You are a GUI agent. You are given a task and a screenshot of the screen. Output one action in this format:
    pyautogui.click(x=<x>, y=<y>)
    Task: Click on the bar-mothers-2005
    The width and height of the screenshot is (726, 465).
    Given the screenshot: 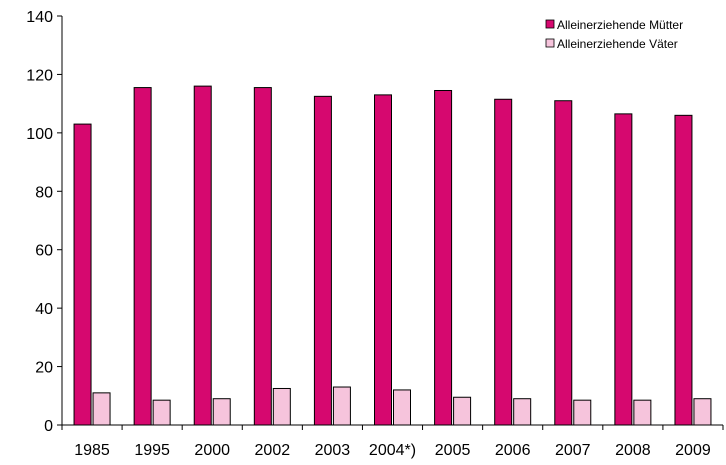 What is the action you would take?
    pyautogui.click(x=443, y=257)
    